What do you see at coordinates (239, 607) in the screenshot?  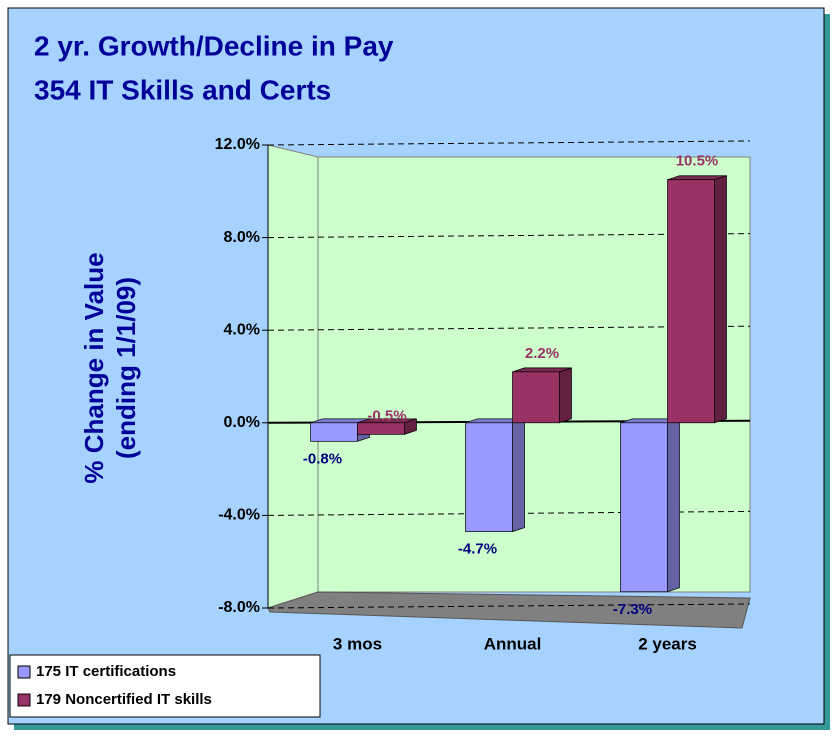 I see `y-tick-label: -8.0%` at bounding box center [239, 607].